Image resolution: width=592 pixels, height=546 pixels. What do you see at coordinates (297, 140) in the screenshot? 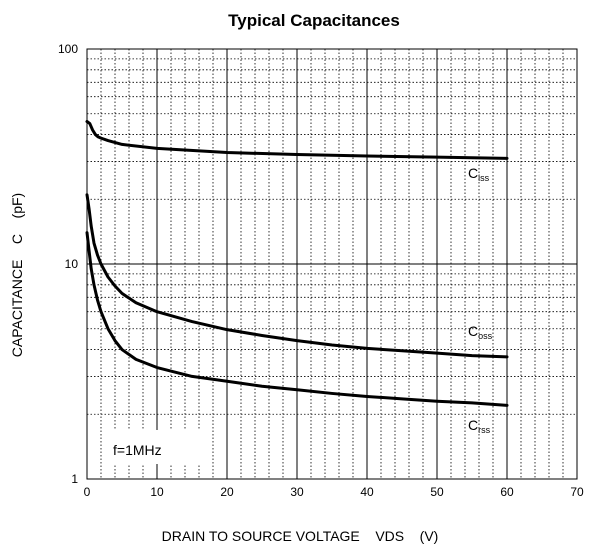
I see `series-line-ciss` at bounding box center [297, 140].